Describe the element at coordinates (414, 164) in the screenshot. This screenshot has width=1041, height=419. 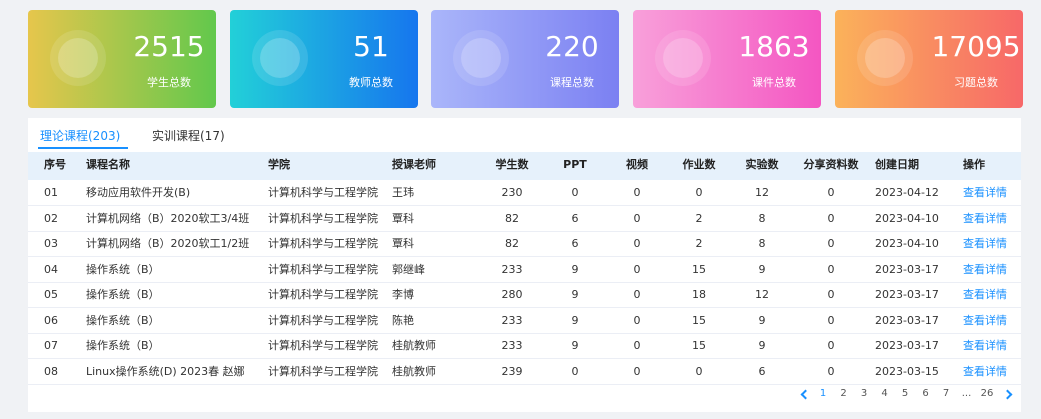
I see `column-header: 授课老师` at that location.